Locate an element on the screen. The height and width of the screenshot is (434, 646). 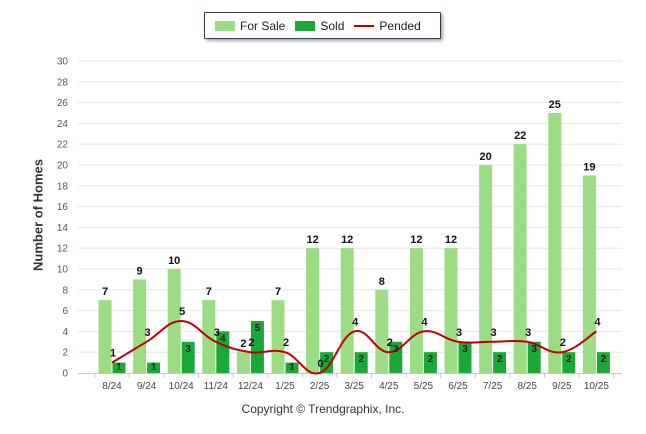
label-sold-11: 2 is located at coordinates (500, 359).